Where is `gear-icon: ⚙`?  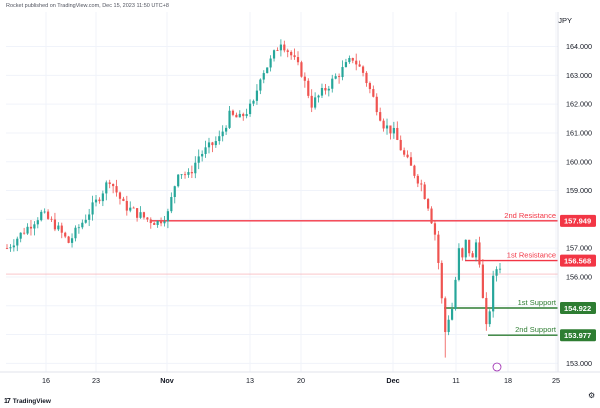
gear-icon: ⚙ is located at coordinates (592, 395).